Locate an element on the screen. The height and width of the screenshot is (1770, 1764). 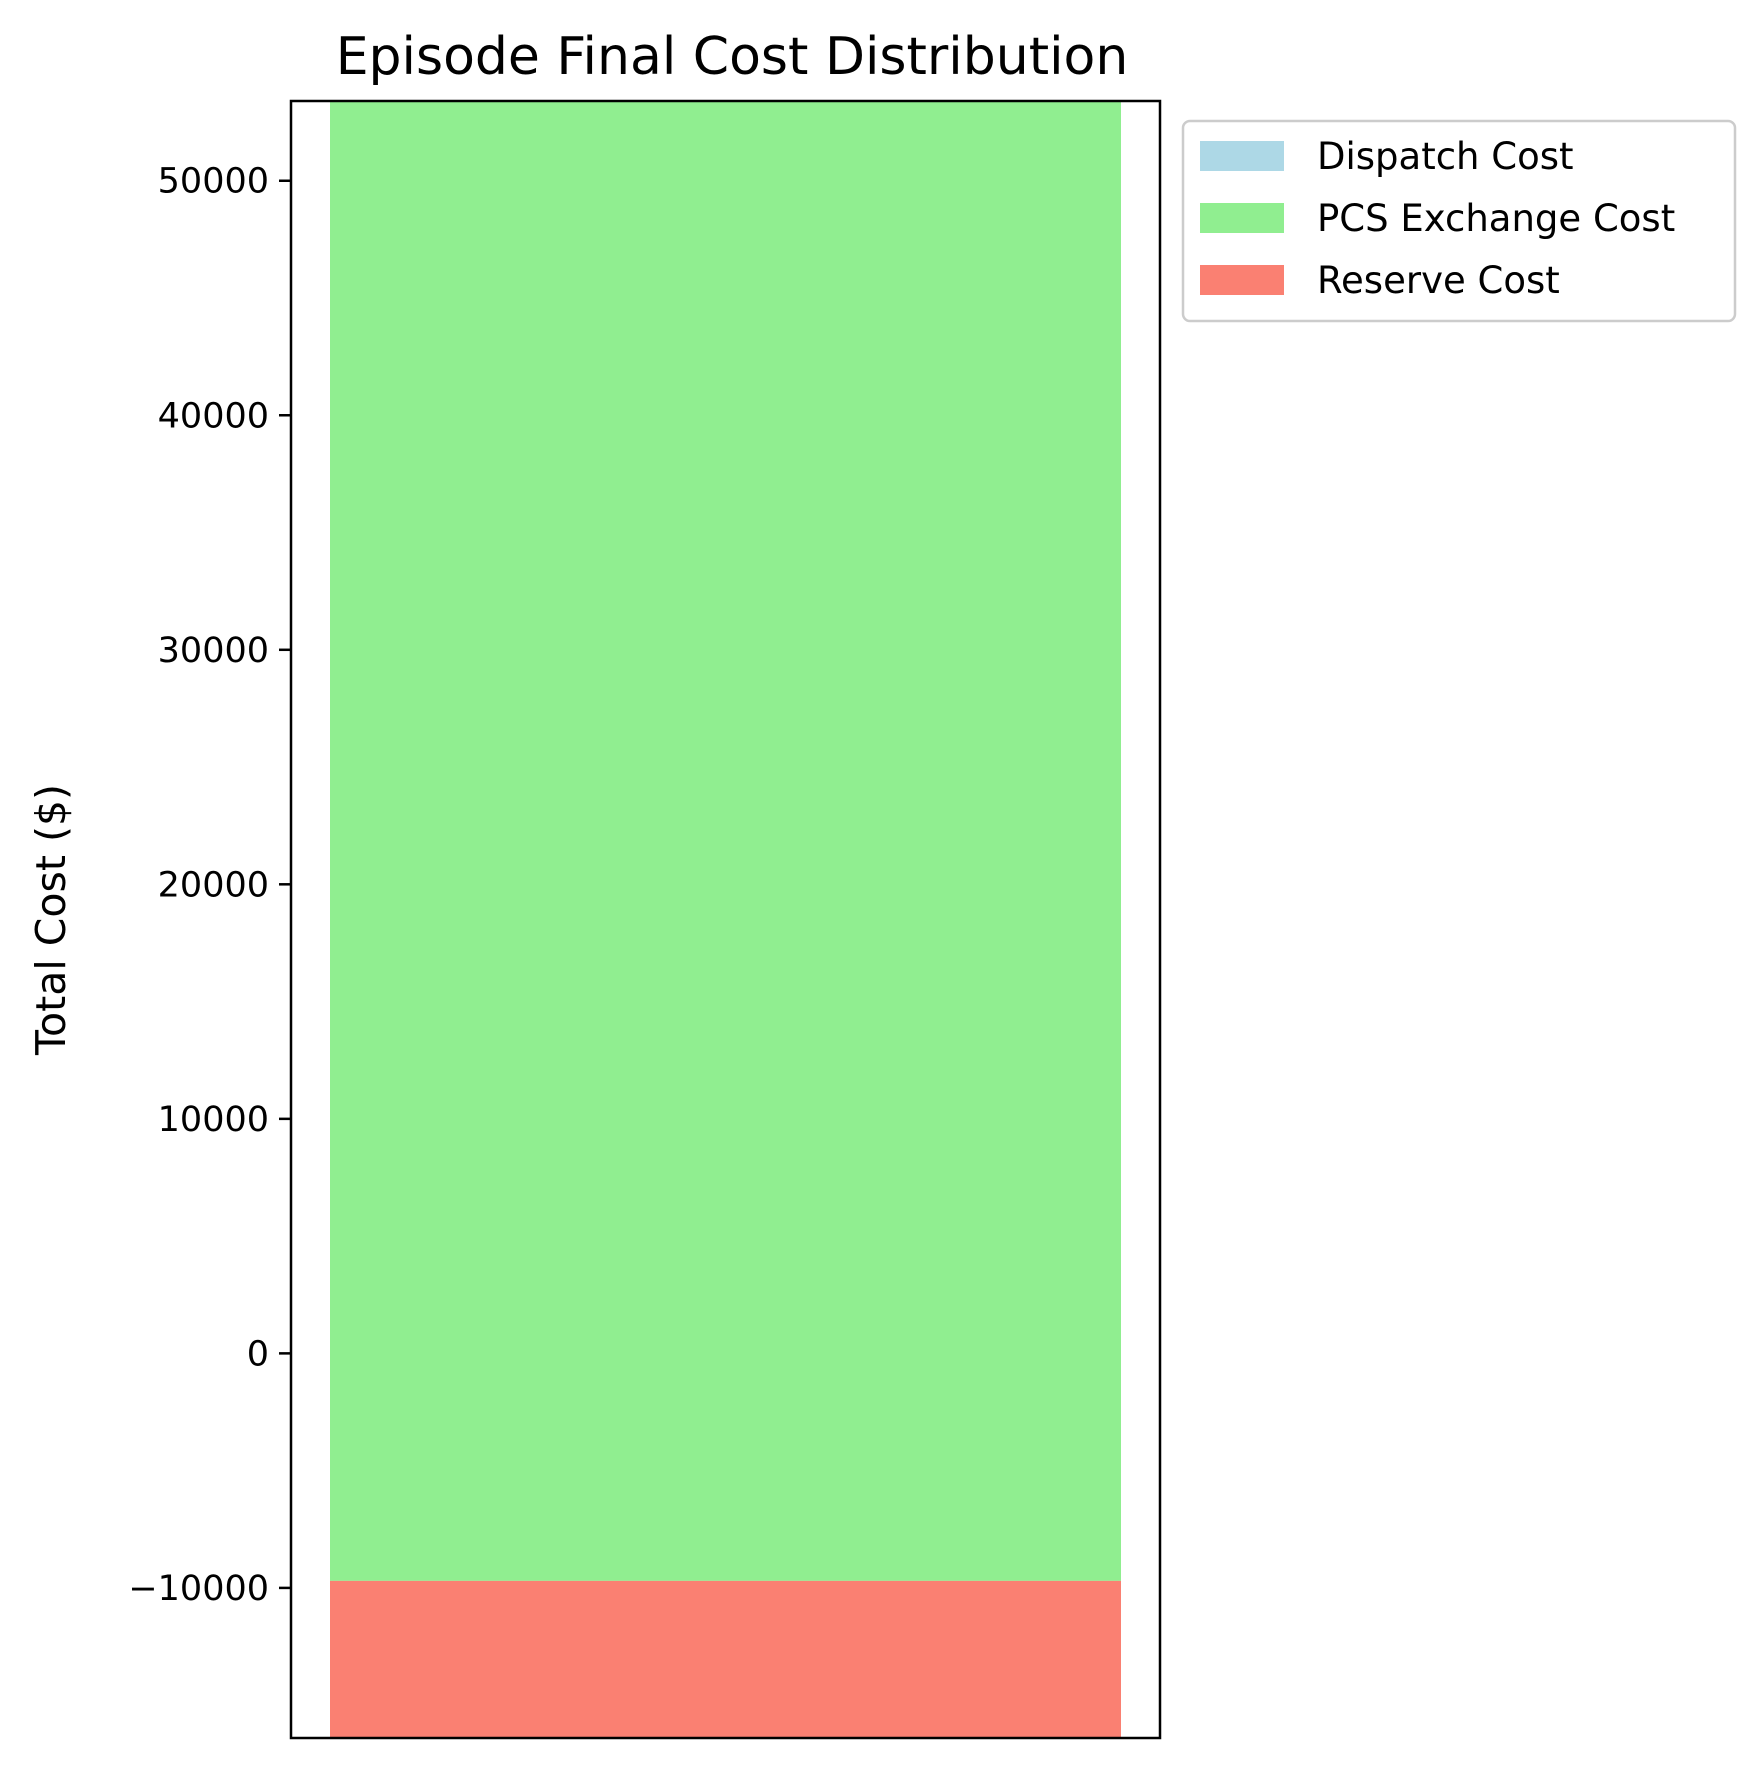
y-tick-label: 0 is located at coordinates (258, 1354).